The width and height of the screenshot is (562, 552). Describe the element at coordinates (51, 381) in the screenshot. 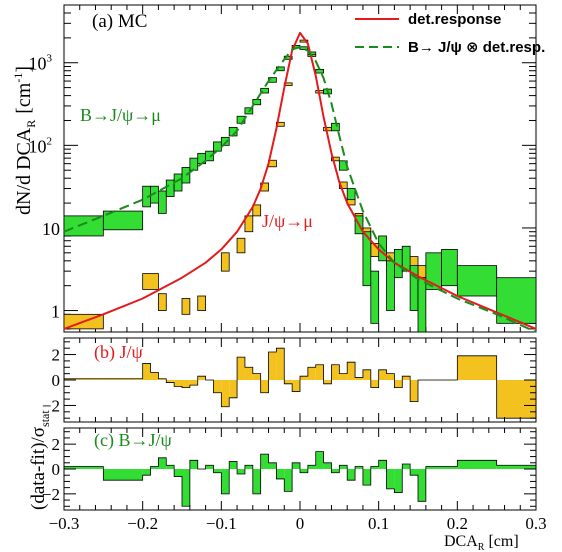

I see `residual-panel-jpsi-y-tick-labels: −2 0 2` at that location.